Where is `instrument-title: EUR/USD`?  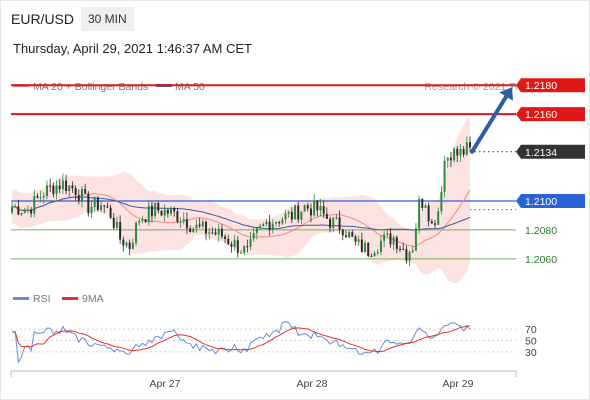
instrument-title: EUR/USD is located at coordinates (43, 19).